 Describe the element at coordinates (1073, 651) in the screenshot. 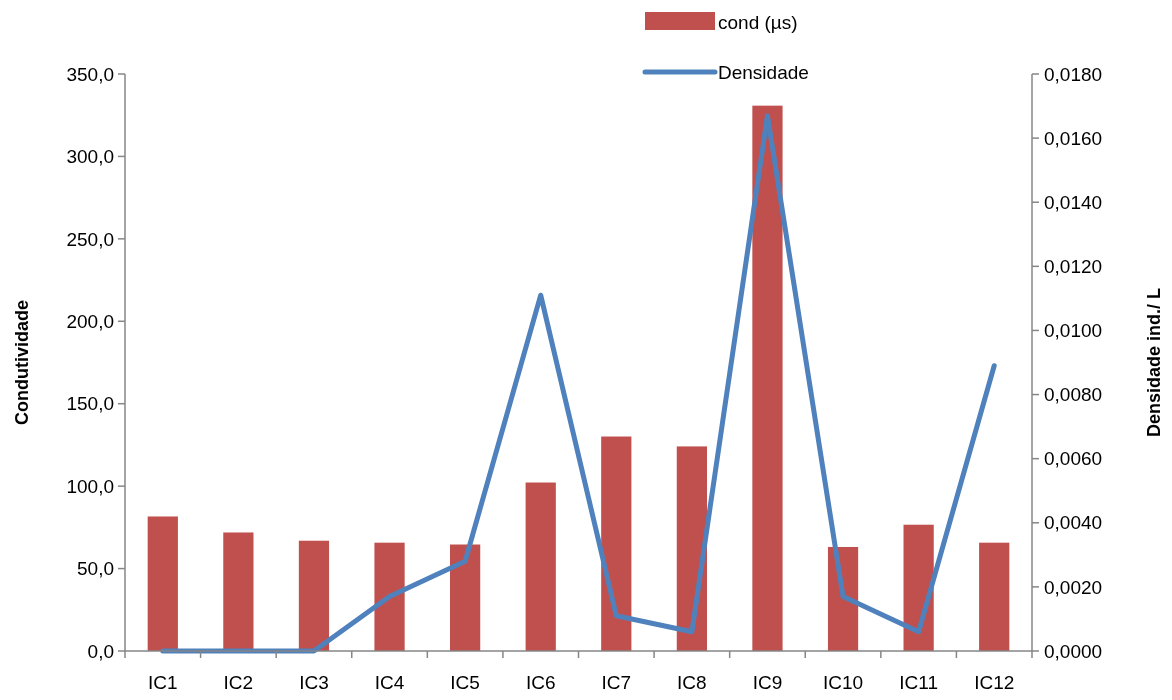

I see `y2-tick-label: 0,0000` at that location.